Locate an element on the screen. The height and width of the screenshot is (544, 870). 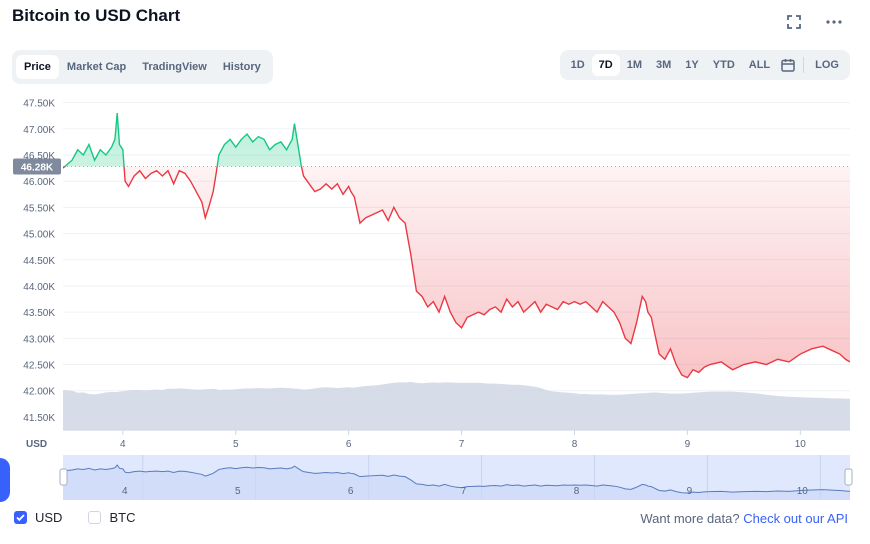
btc-checkbox is located at coordinates (95, 517).